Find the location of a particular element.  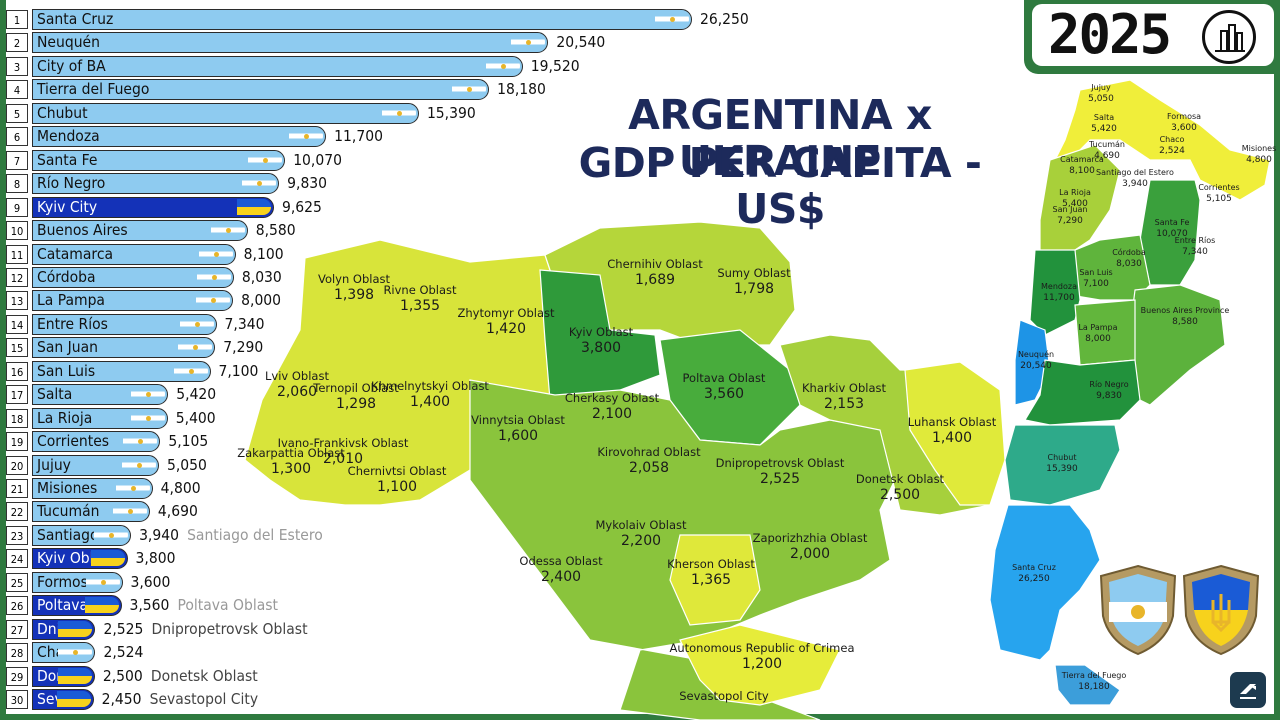

bar-label: Dor is located at coordinates (49, 675).